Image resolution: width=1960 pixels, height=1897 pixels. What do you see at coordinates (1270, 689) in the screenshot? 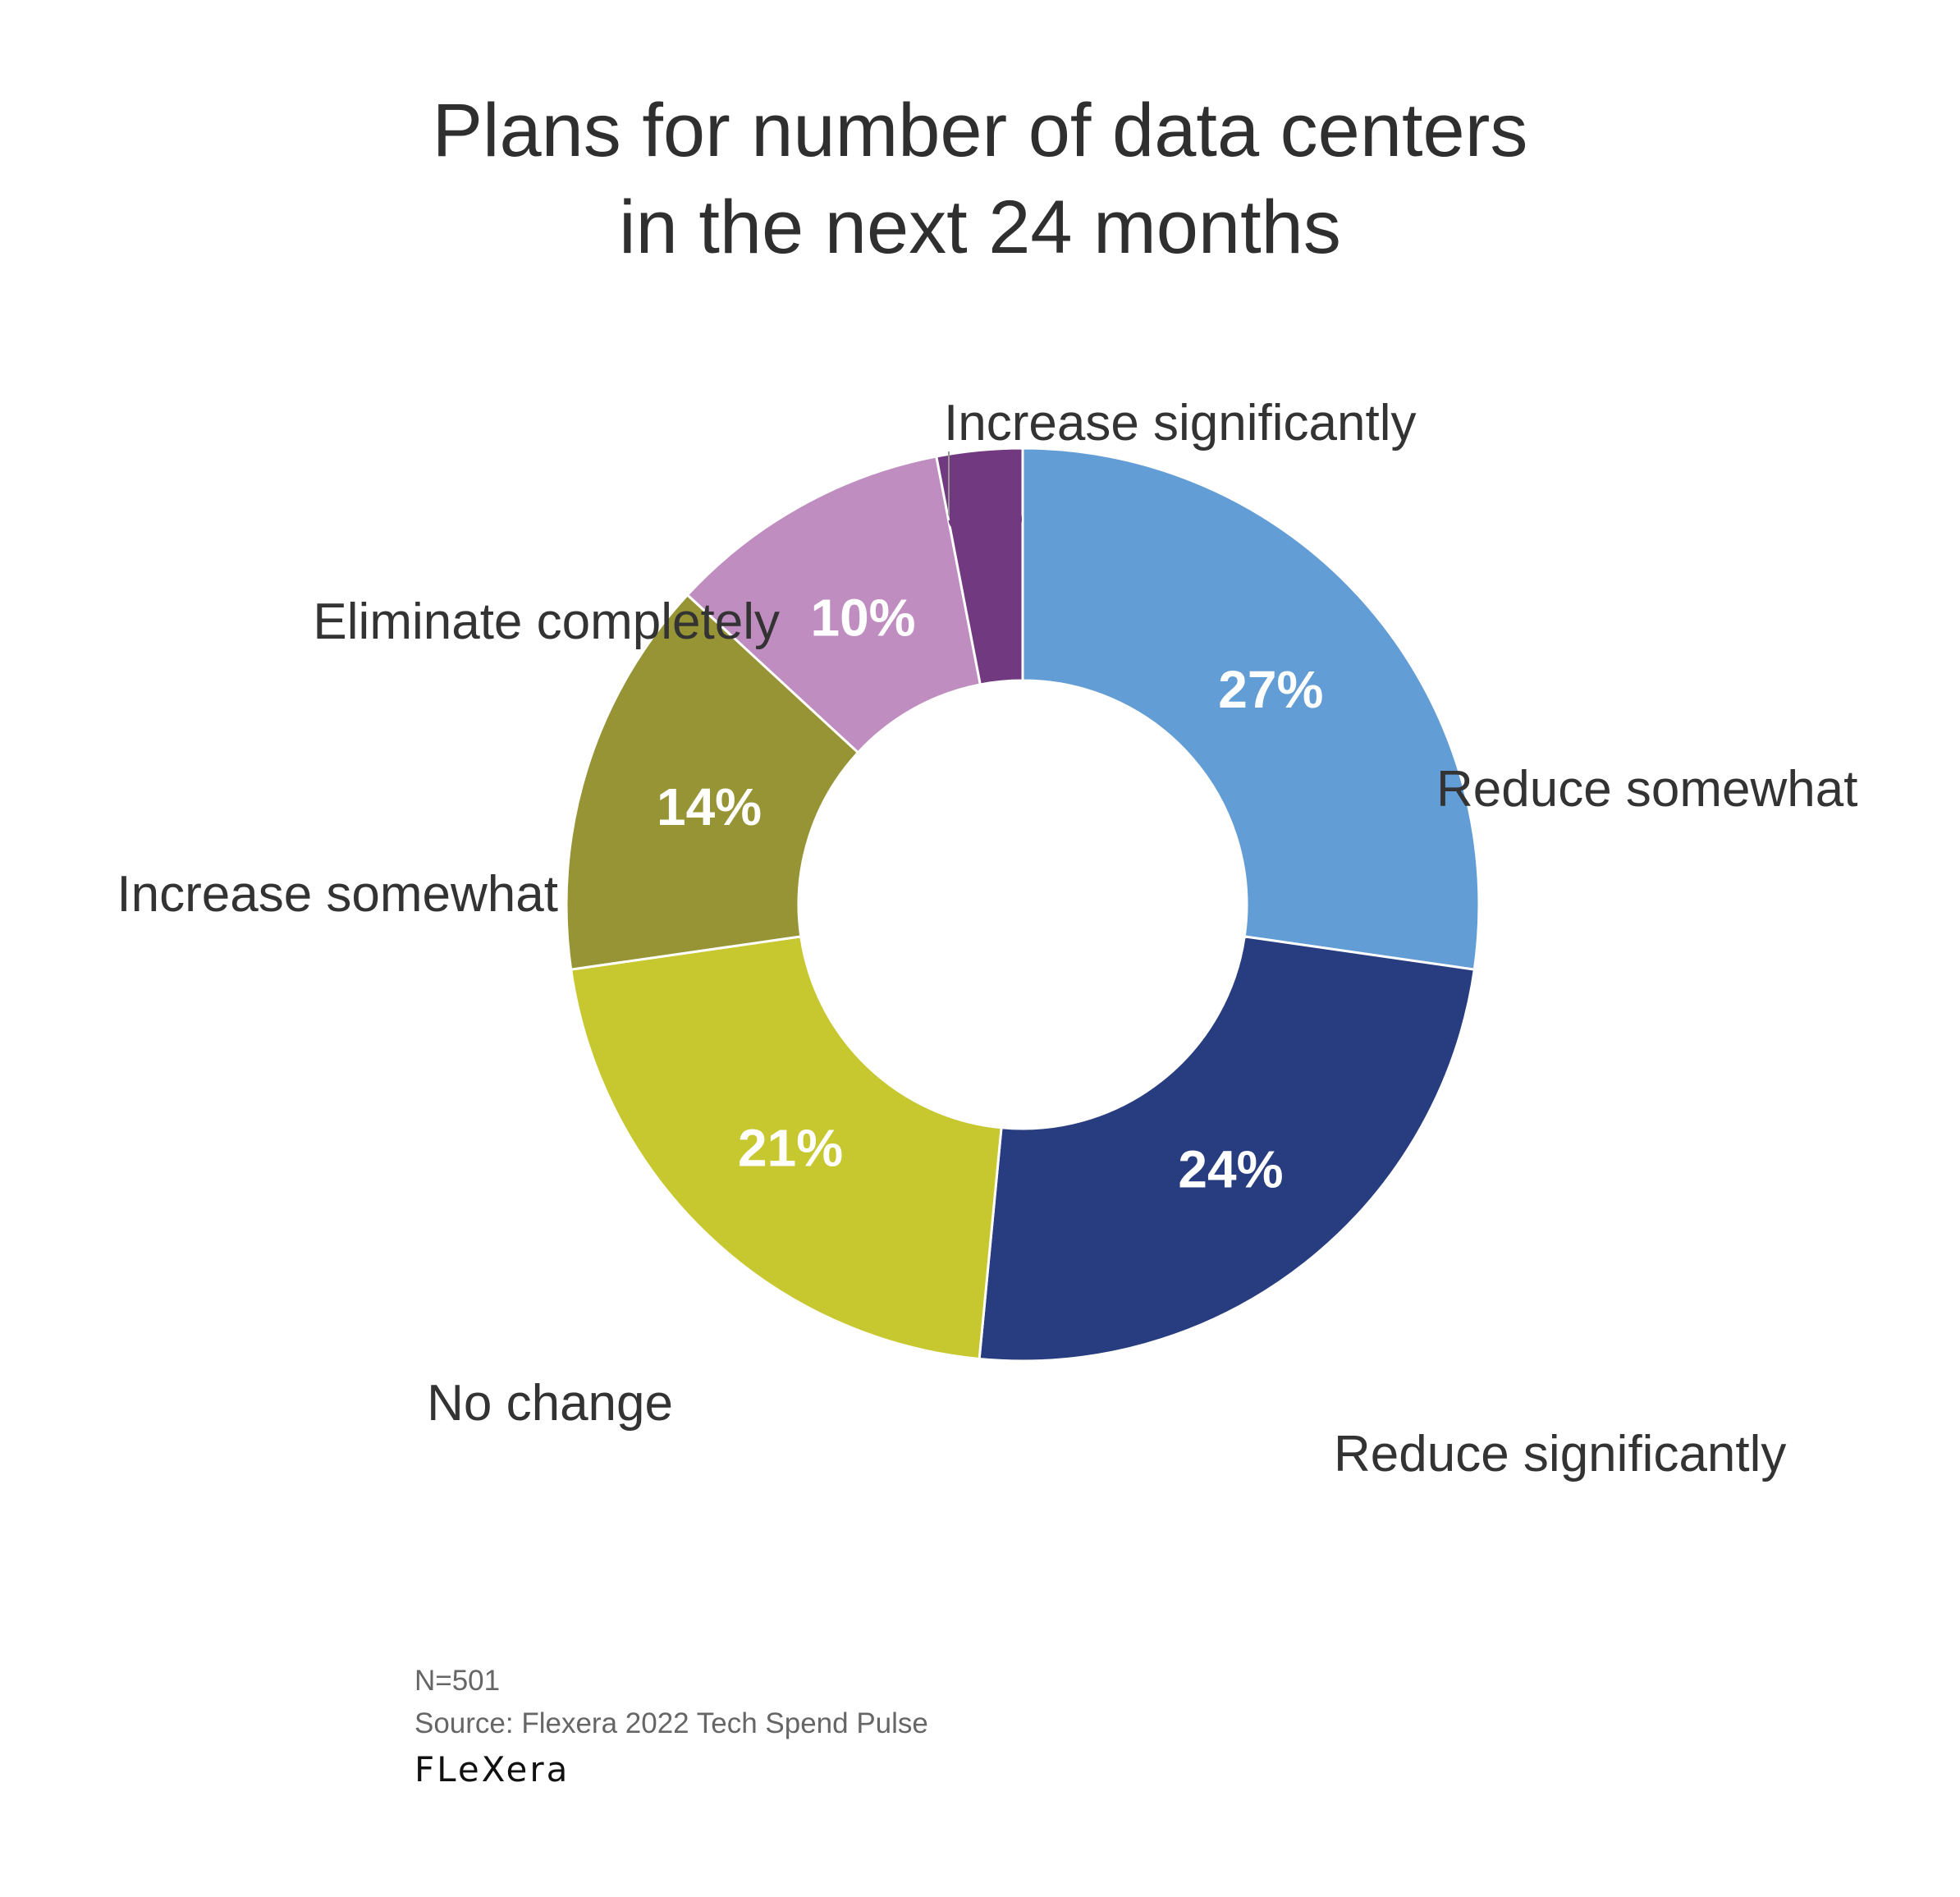
I see `value-label-reduce-somewhat: 27%` at bounding box center [1270, 689].